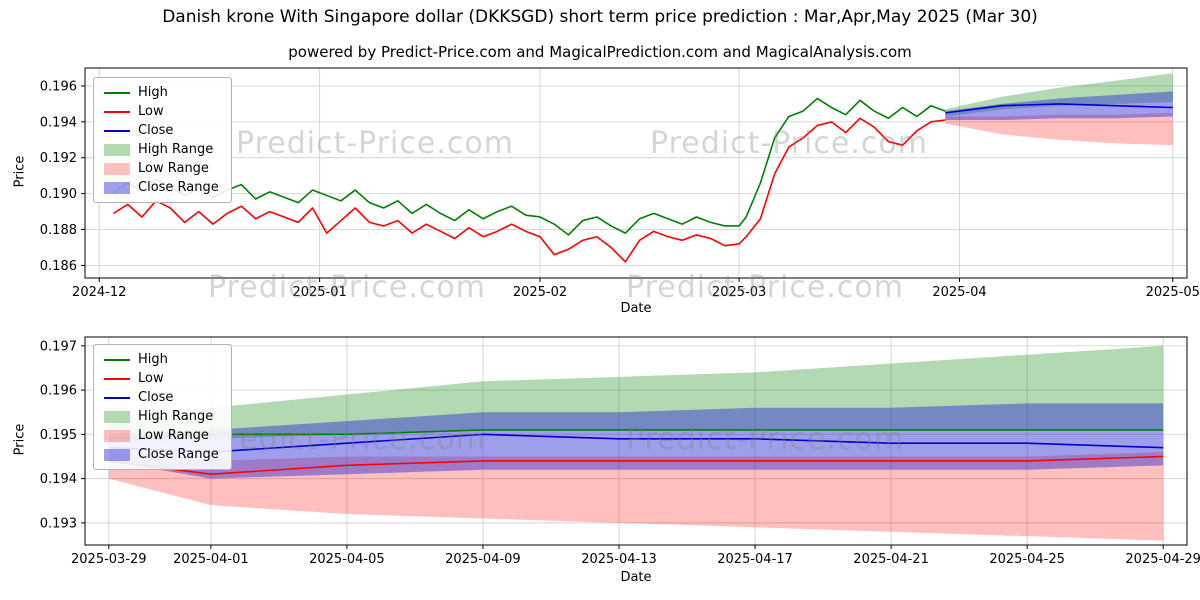  I want to click on bottom-chart-x-axis-label: Date, so click(636, 577).